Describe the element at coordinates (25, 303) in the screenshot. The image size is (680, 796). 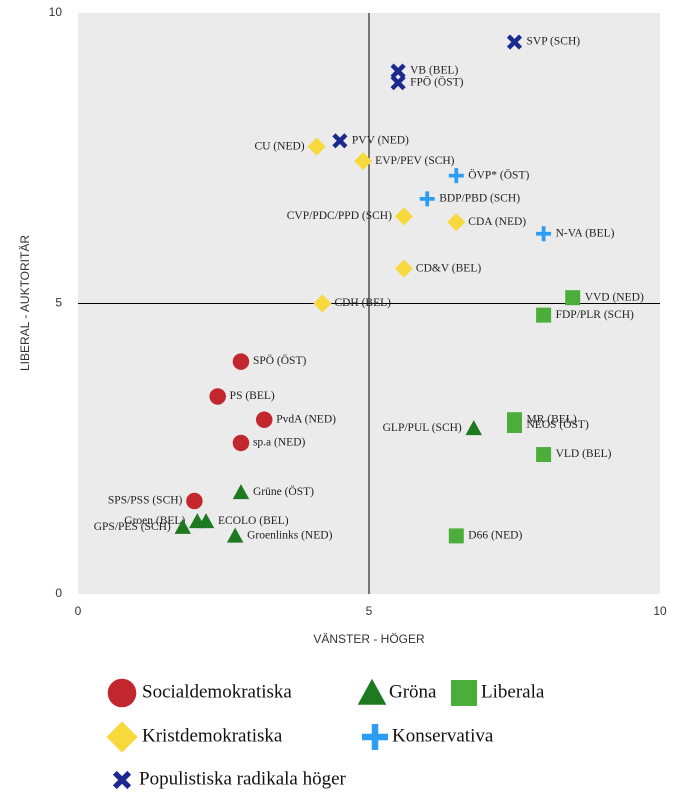
I see `y-axis-label: LIBERAL - AUKTORITÄR` at that location.